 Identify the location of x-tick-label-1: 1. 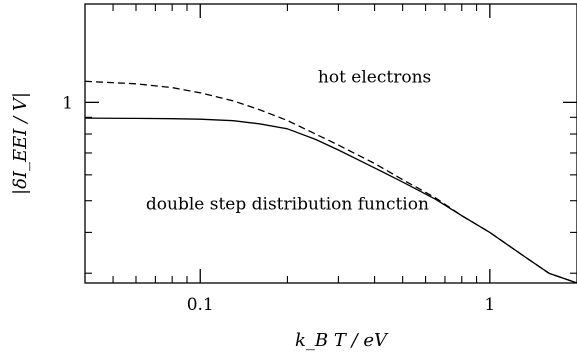
(489, 305).